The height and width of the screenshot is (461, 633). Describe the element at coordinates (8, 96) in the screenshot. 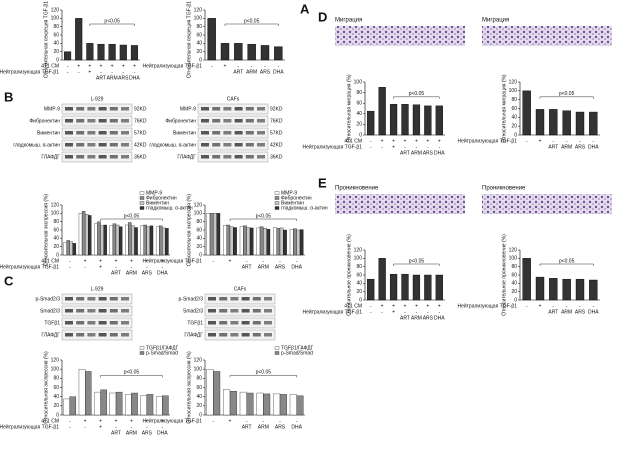

I see `panel-label: B` at that location.